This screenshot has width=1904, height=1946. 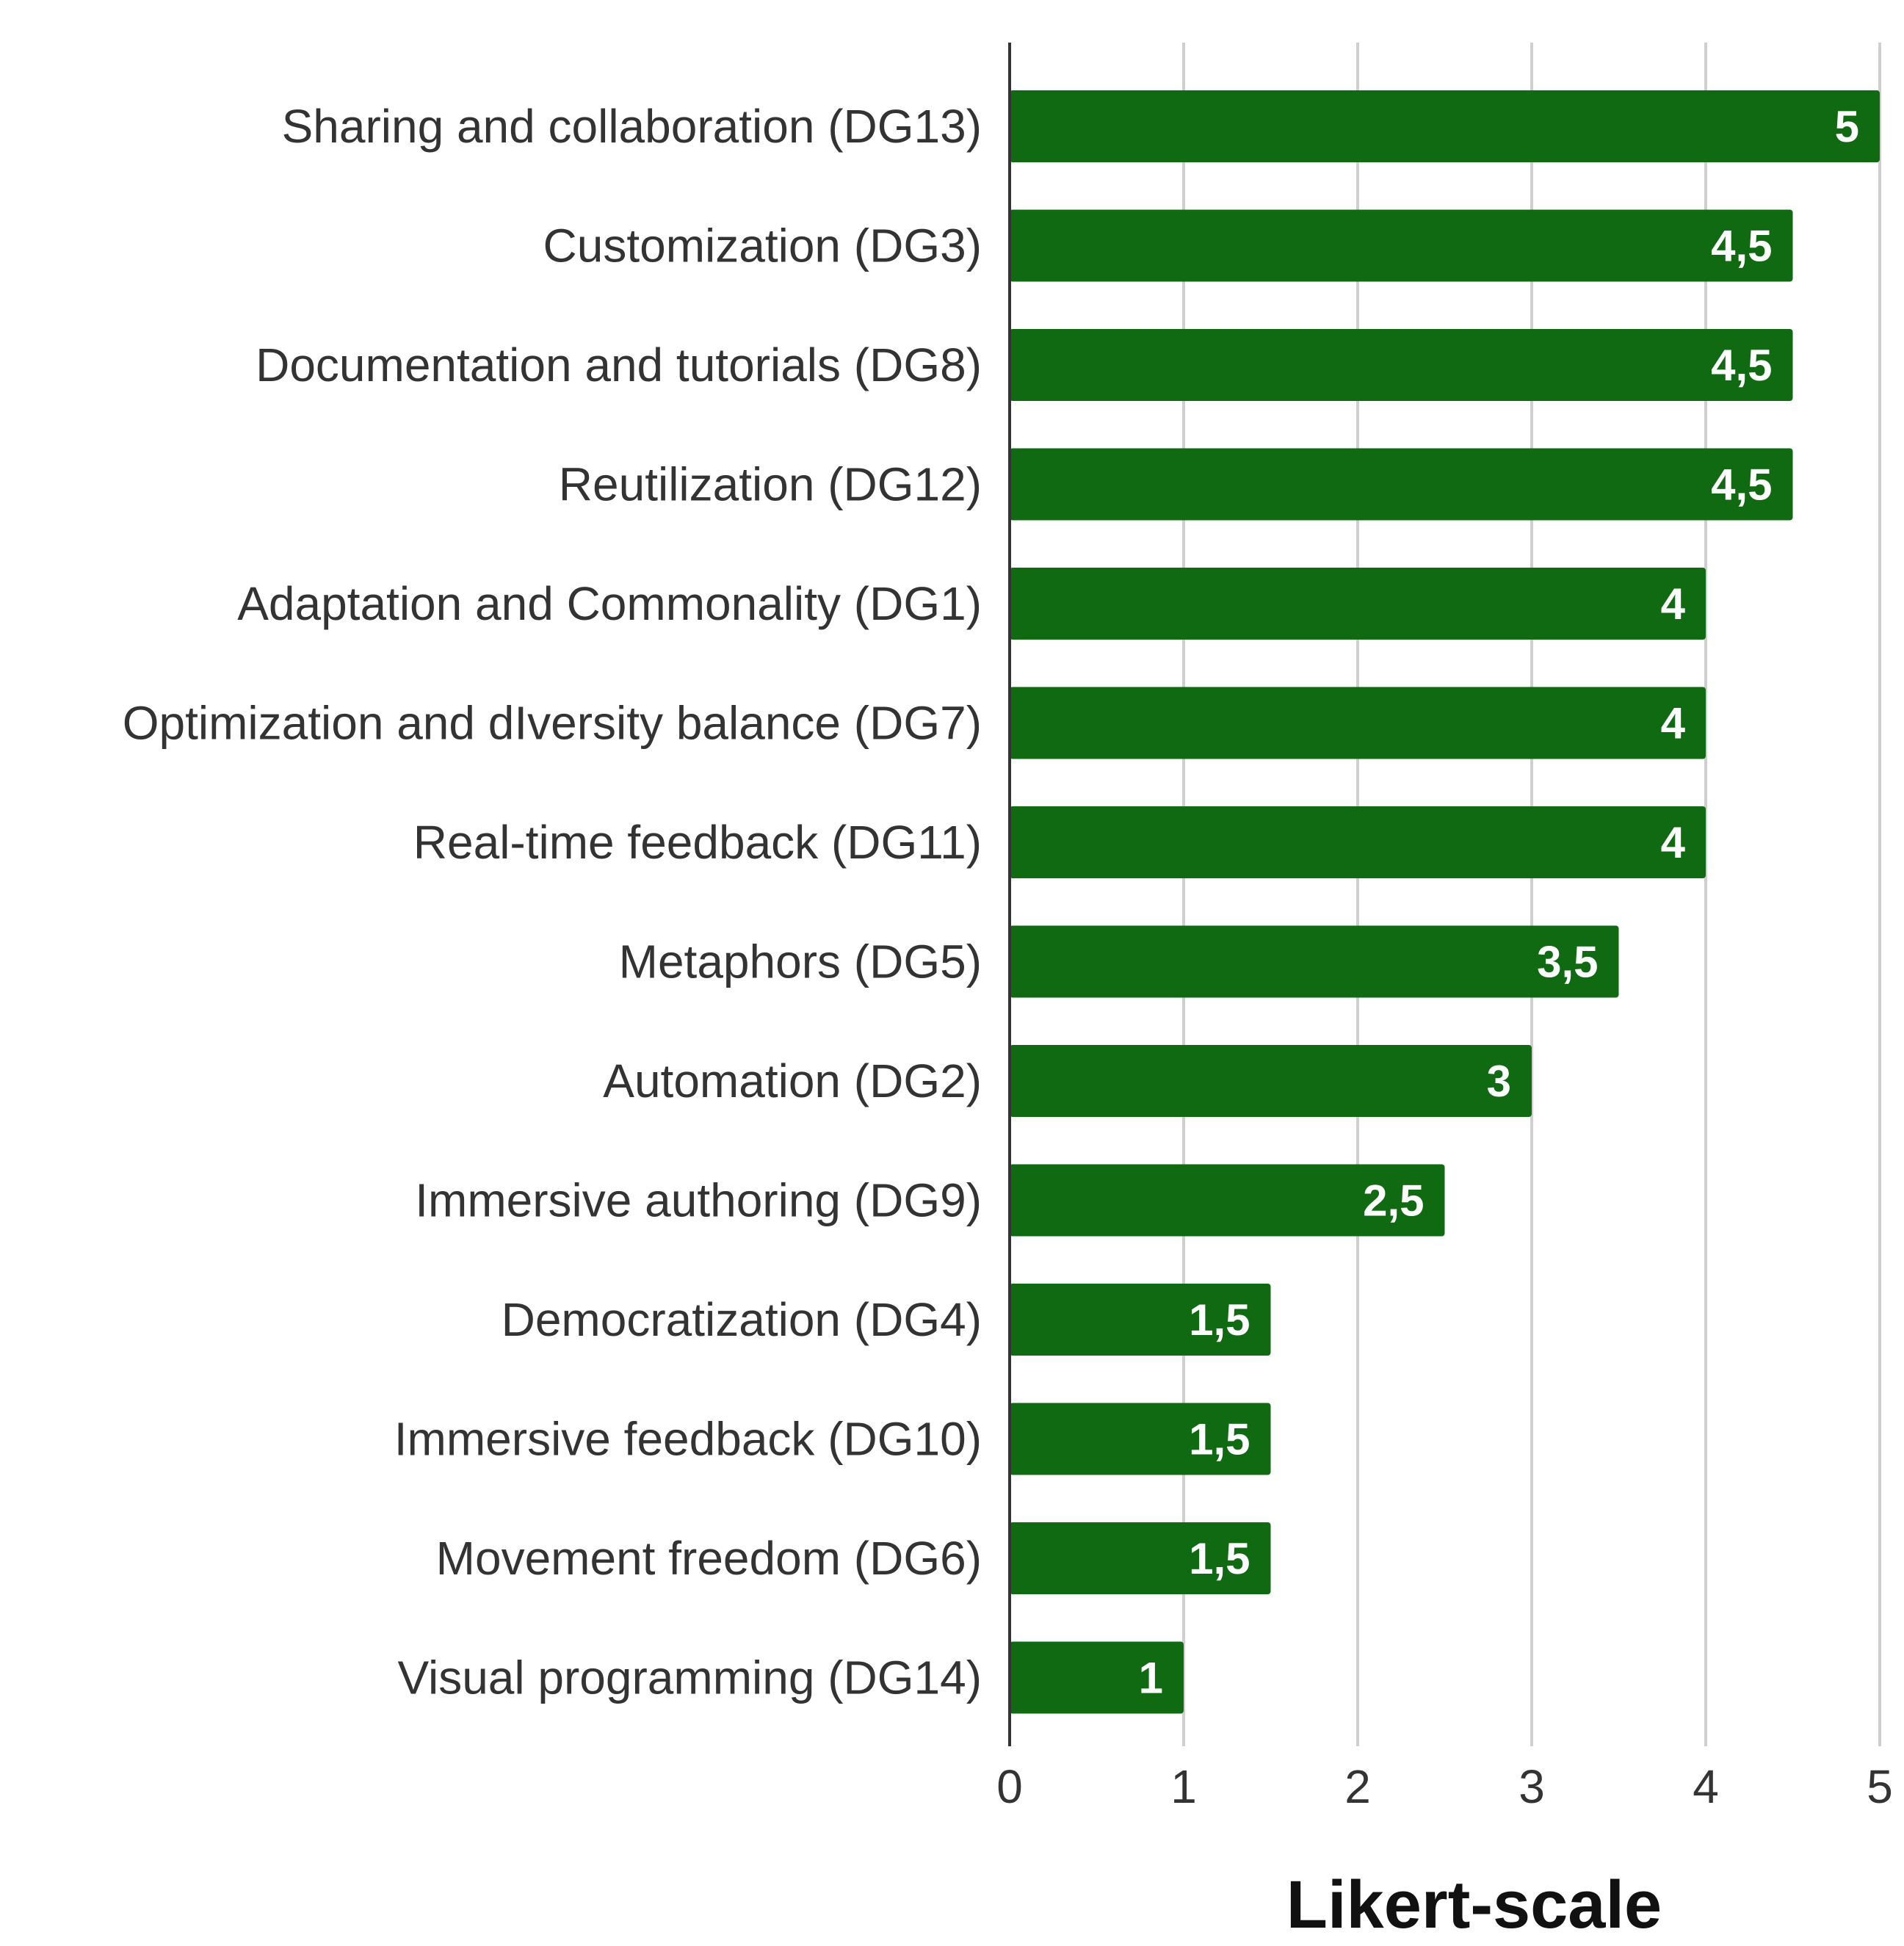 I want to click on category-label-8: Metaphors (DG5), so click(x=800, y=962).